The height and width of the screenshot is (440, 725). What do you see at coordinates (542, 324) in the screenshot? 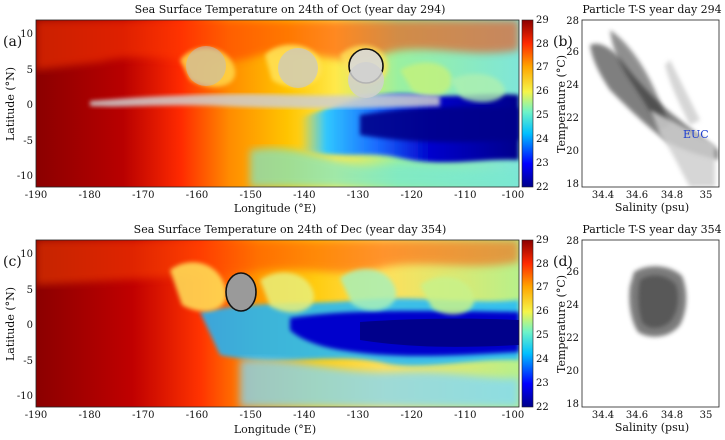
I see `panel-c-colorbar-ticks: 29 28 27 26 25 24 23 22` at bounding box center [542, 324].